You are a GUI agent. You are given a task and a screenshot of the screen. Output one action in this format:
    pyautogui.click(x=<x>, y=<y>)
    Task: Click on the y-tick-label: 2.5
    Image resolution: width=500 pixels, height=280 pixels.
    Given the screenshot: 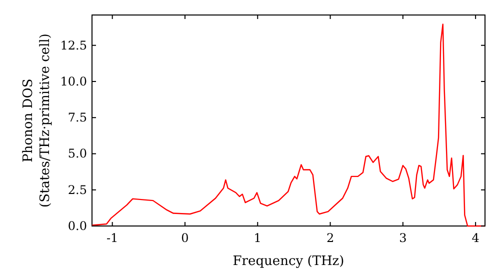 What is the action you would take?
    pyautogui.click(x=77, y=189)
    